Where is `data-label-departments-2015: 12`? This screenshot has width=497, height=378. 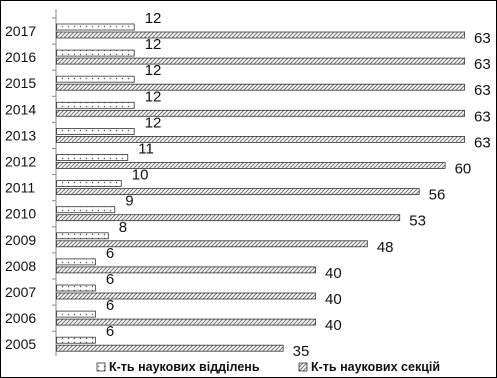
data-label-departments-2015: 12 is located at coordinates (153, 70).